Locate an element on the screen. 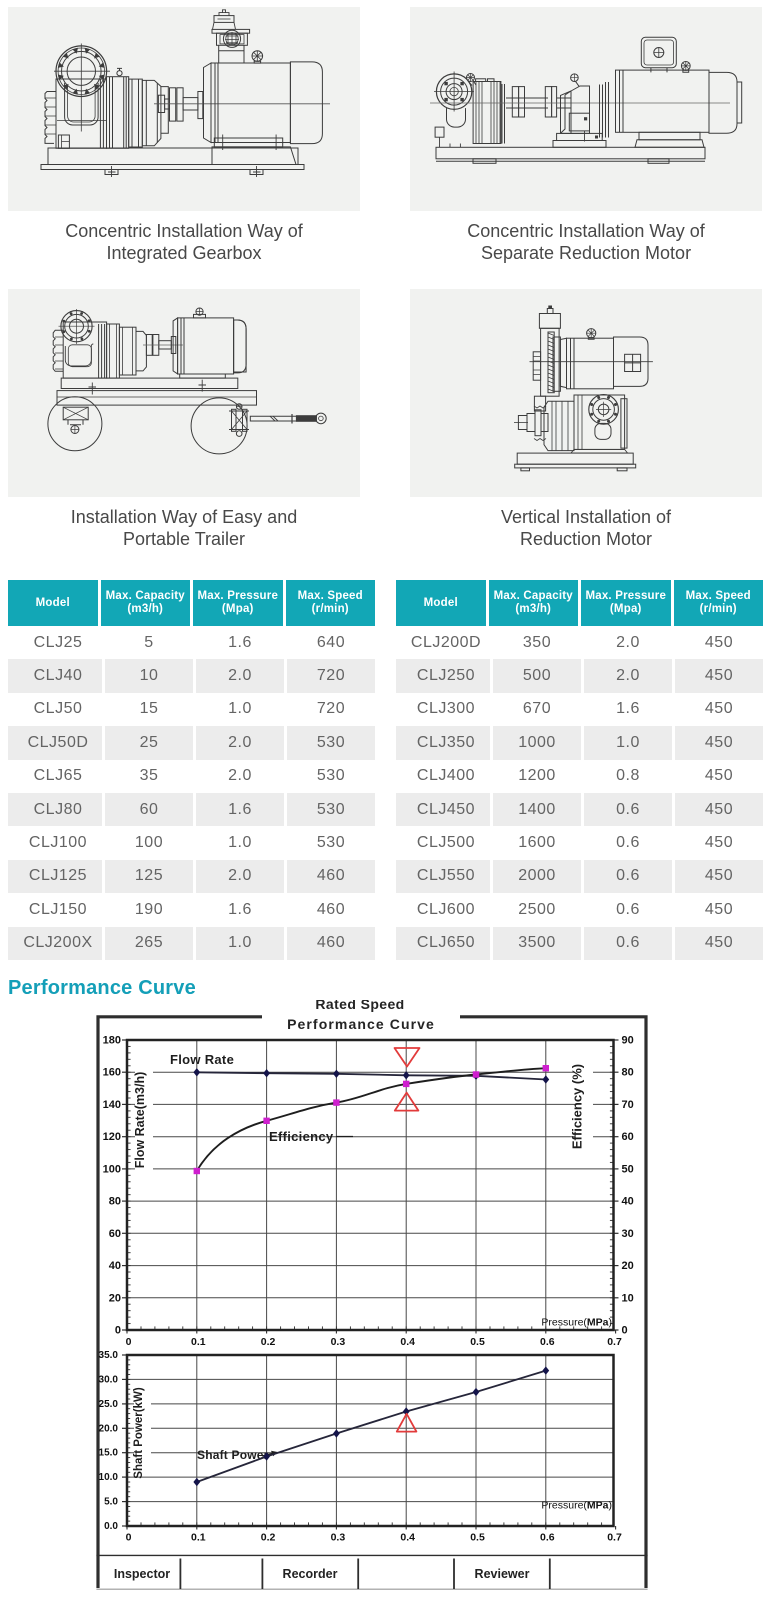 The width and height of the screenshot is (770, 1599). svg-text: 160 is located at coordinates (112, 1073).